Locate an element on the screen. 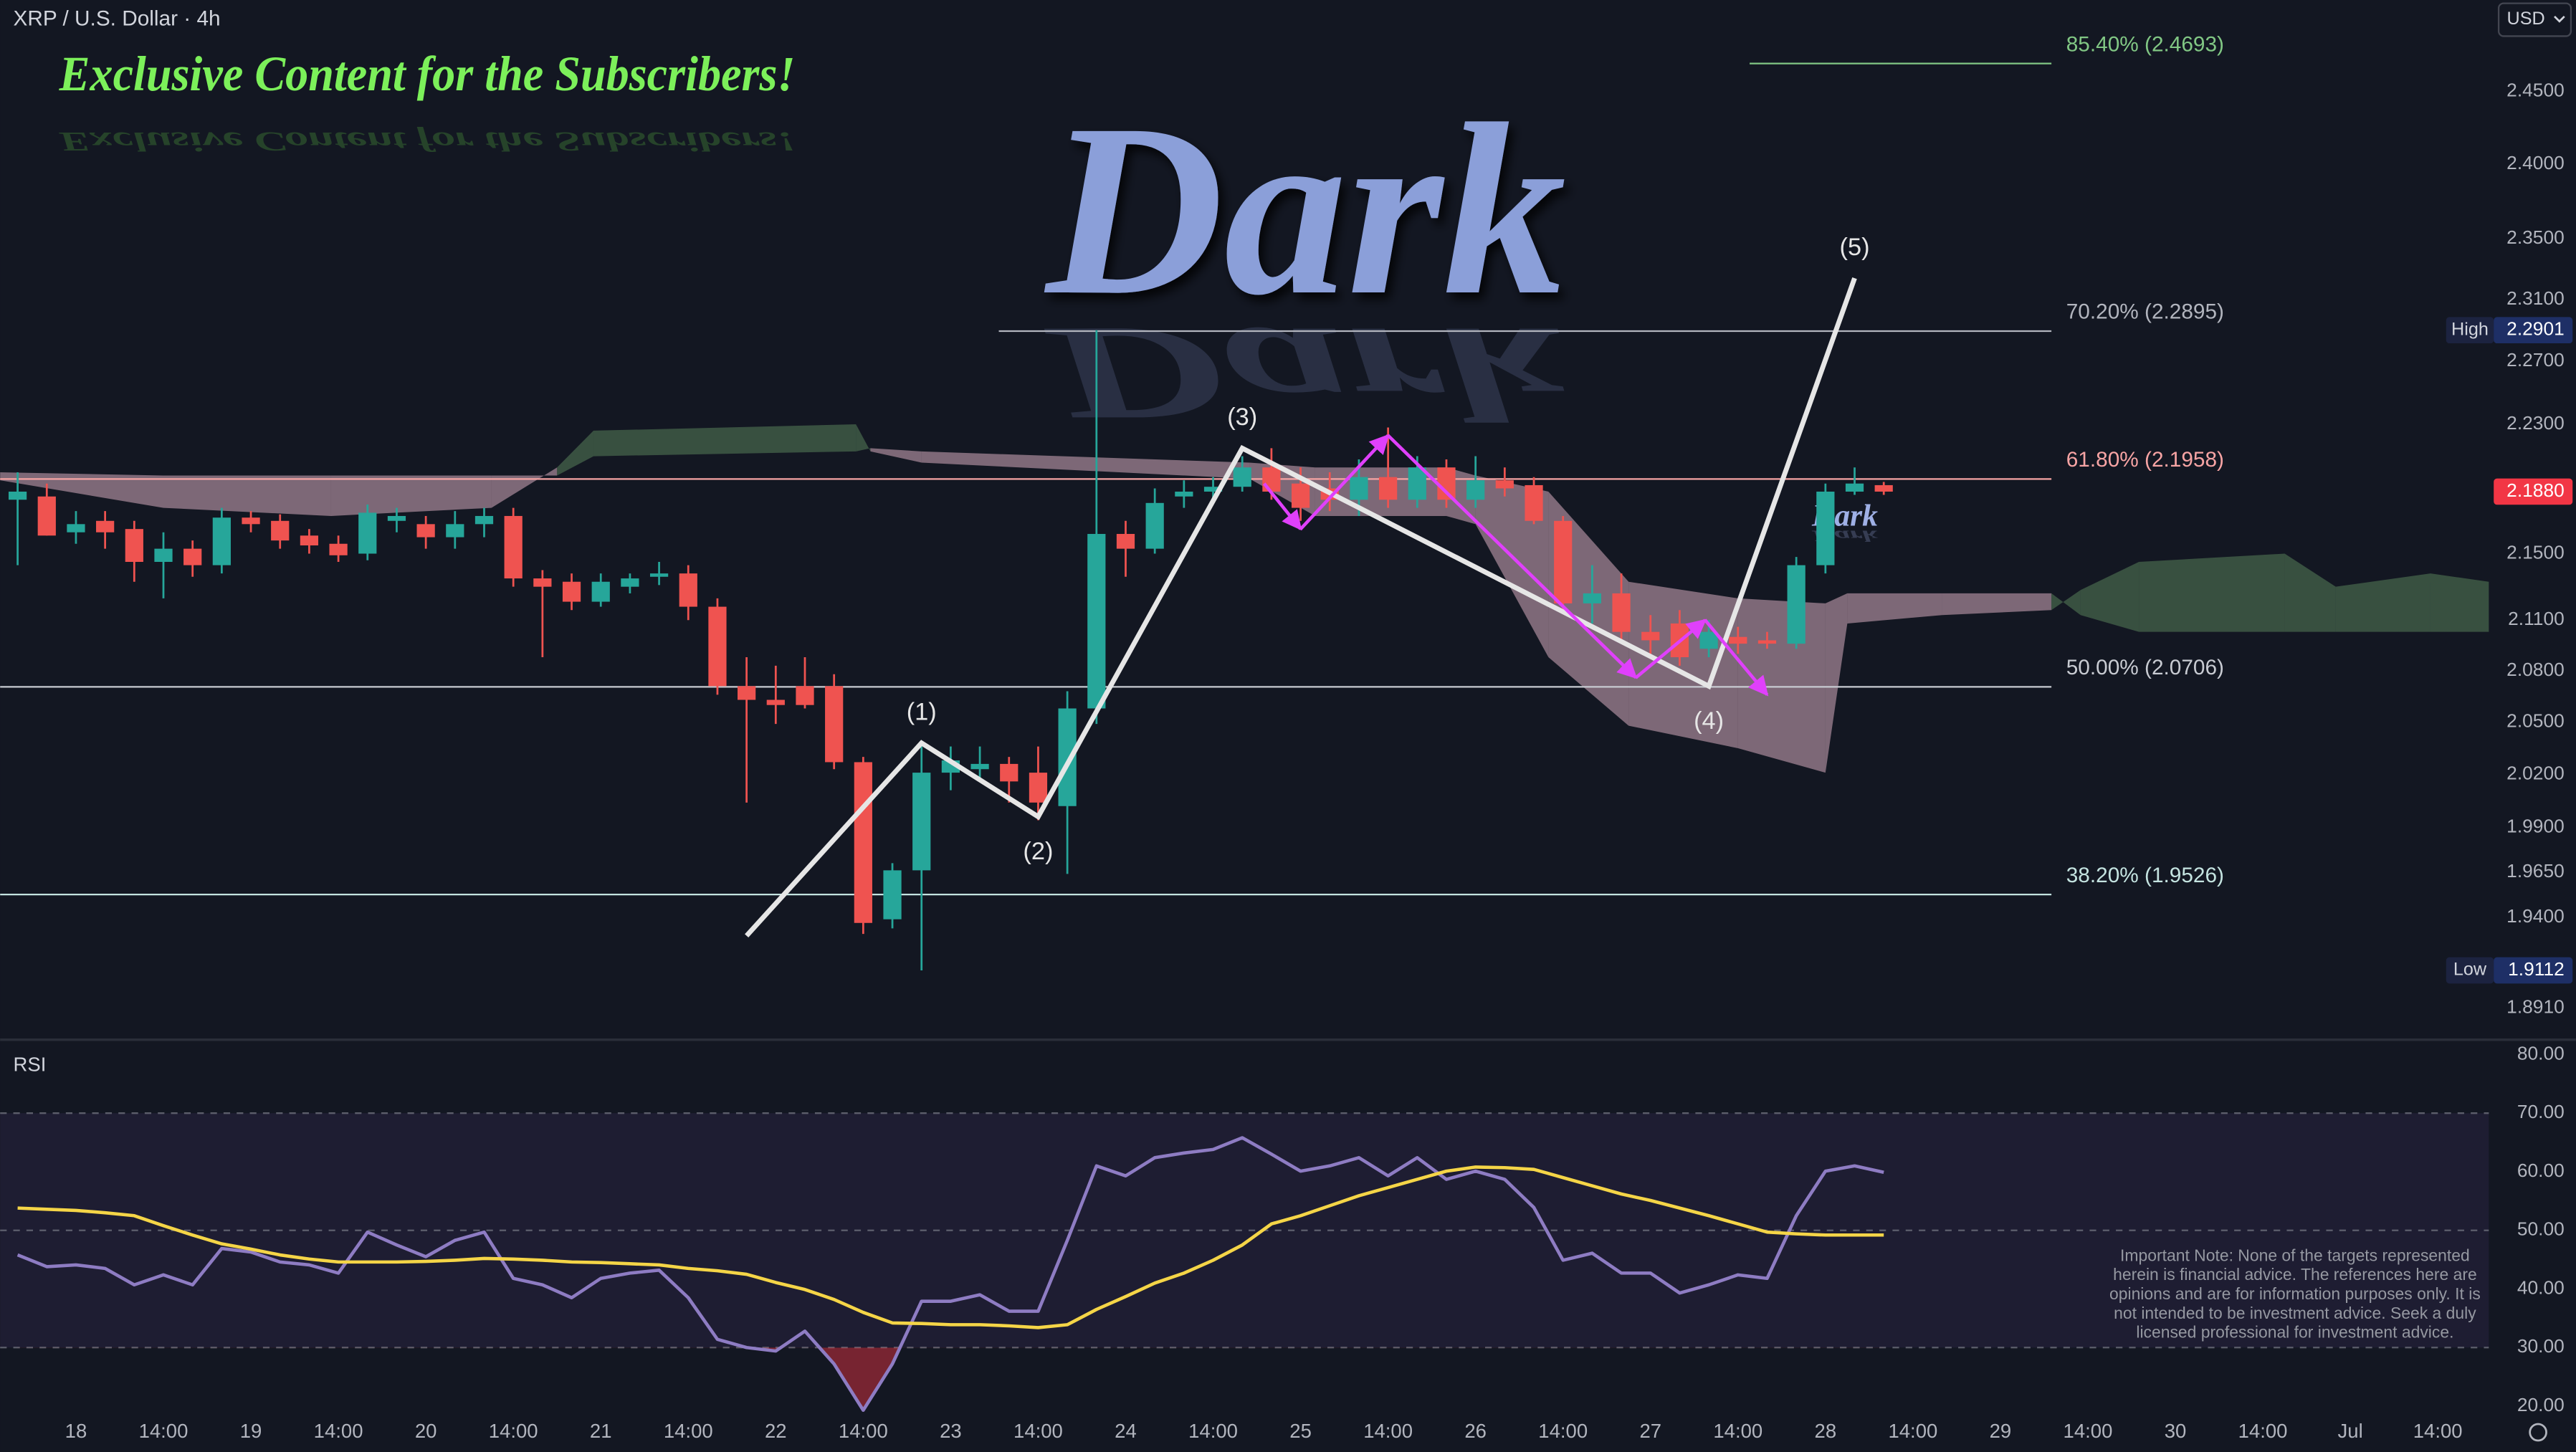  y-tick-label: 60.00 is located at coordinates (2541, 1170).